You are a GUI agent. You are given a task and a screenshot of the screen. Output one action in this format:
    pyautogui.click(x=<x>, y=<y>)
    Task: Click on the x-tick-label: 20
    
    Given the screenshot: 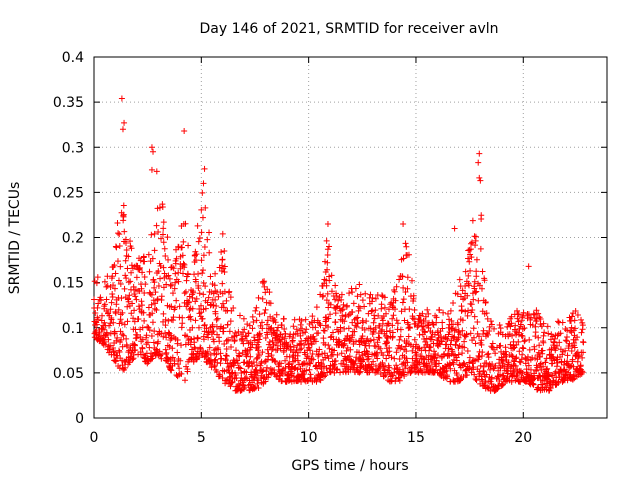 What is the action you would take?
    pyautogui.click(x=523, y=438)
    